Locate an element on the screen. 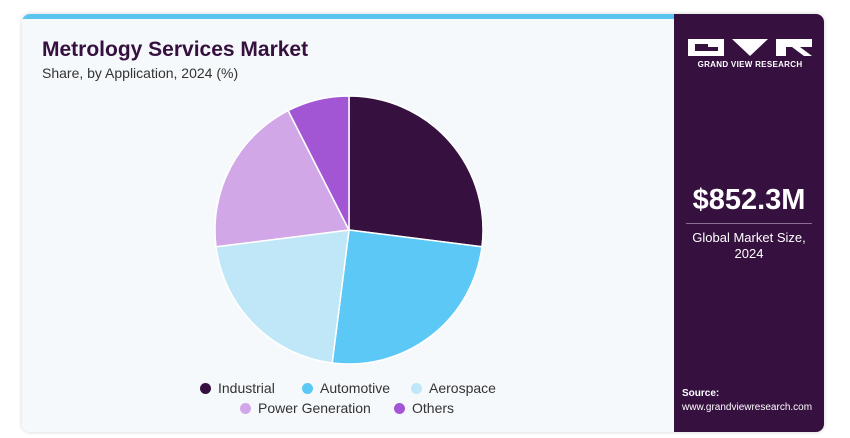 The width and height of the screenshot is (850, 438). market-size-label-line2: 2024 is located at coordinates (749, 253).